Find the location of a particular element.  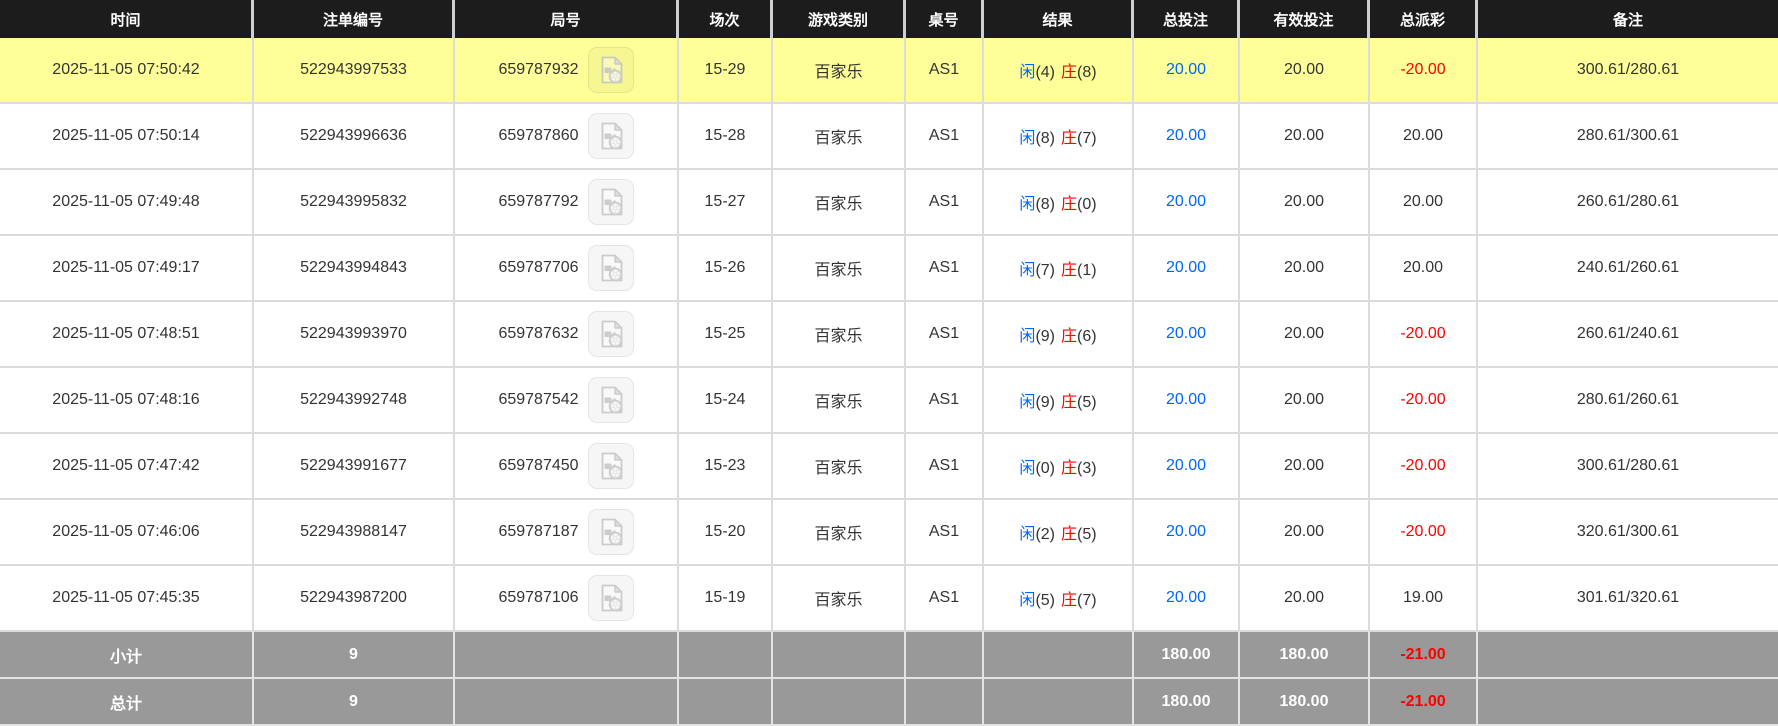

cell-session: 15-27 is located at coordinates (726, 203).